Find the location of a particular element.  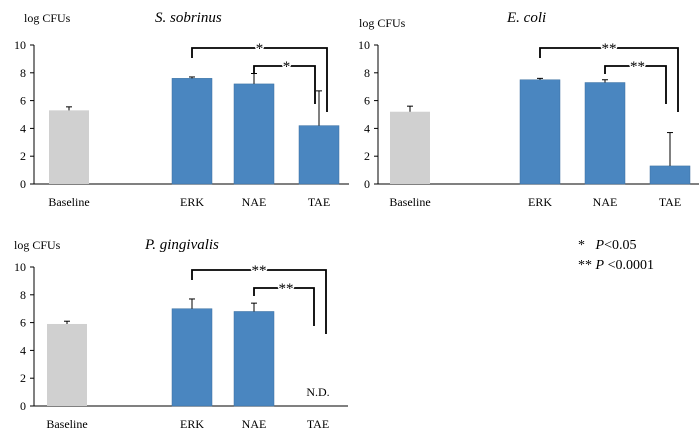

chart-title: E. coli is located at coordinates (526, 18).